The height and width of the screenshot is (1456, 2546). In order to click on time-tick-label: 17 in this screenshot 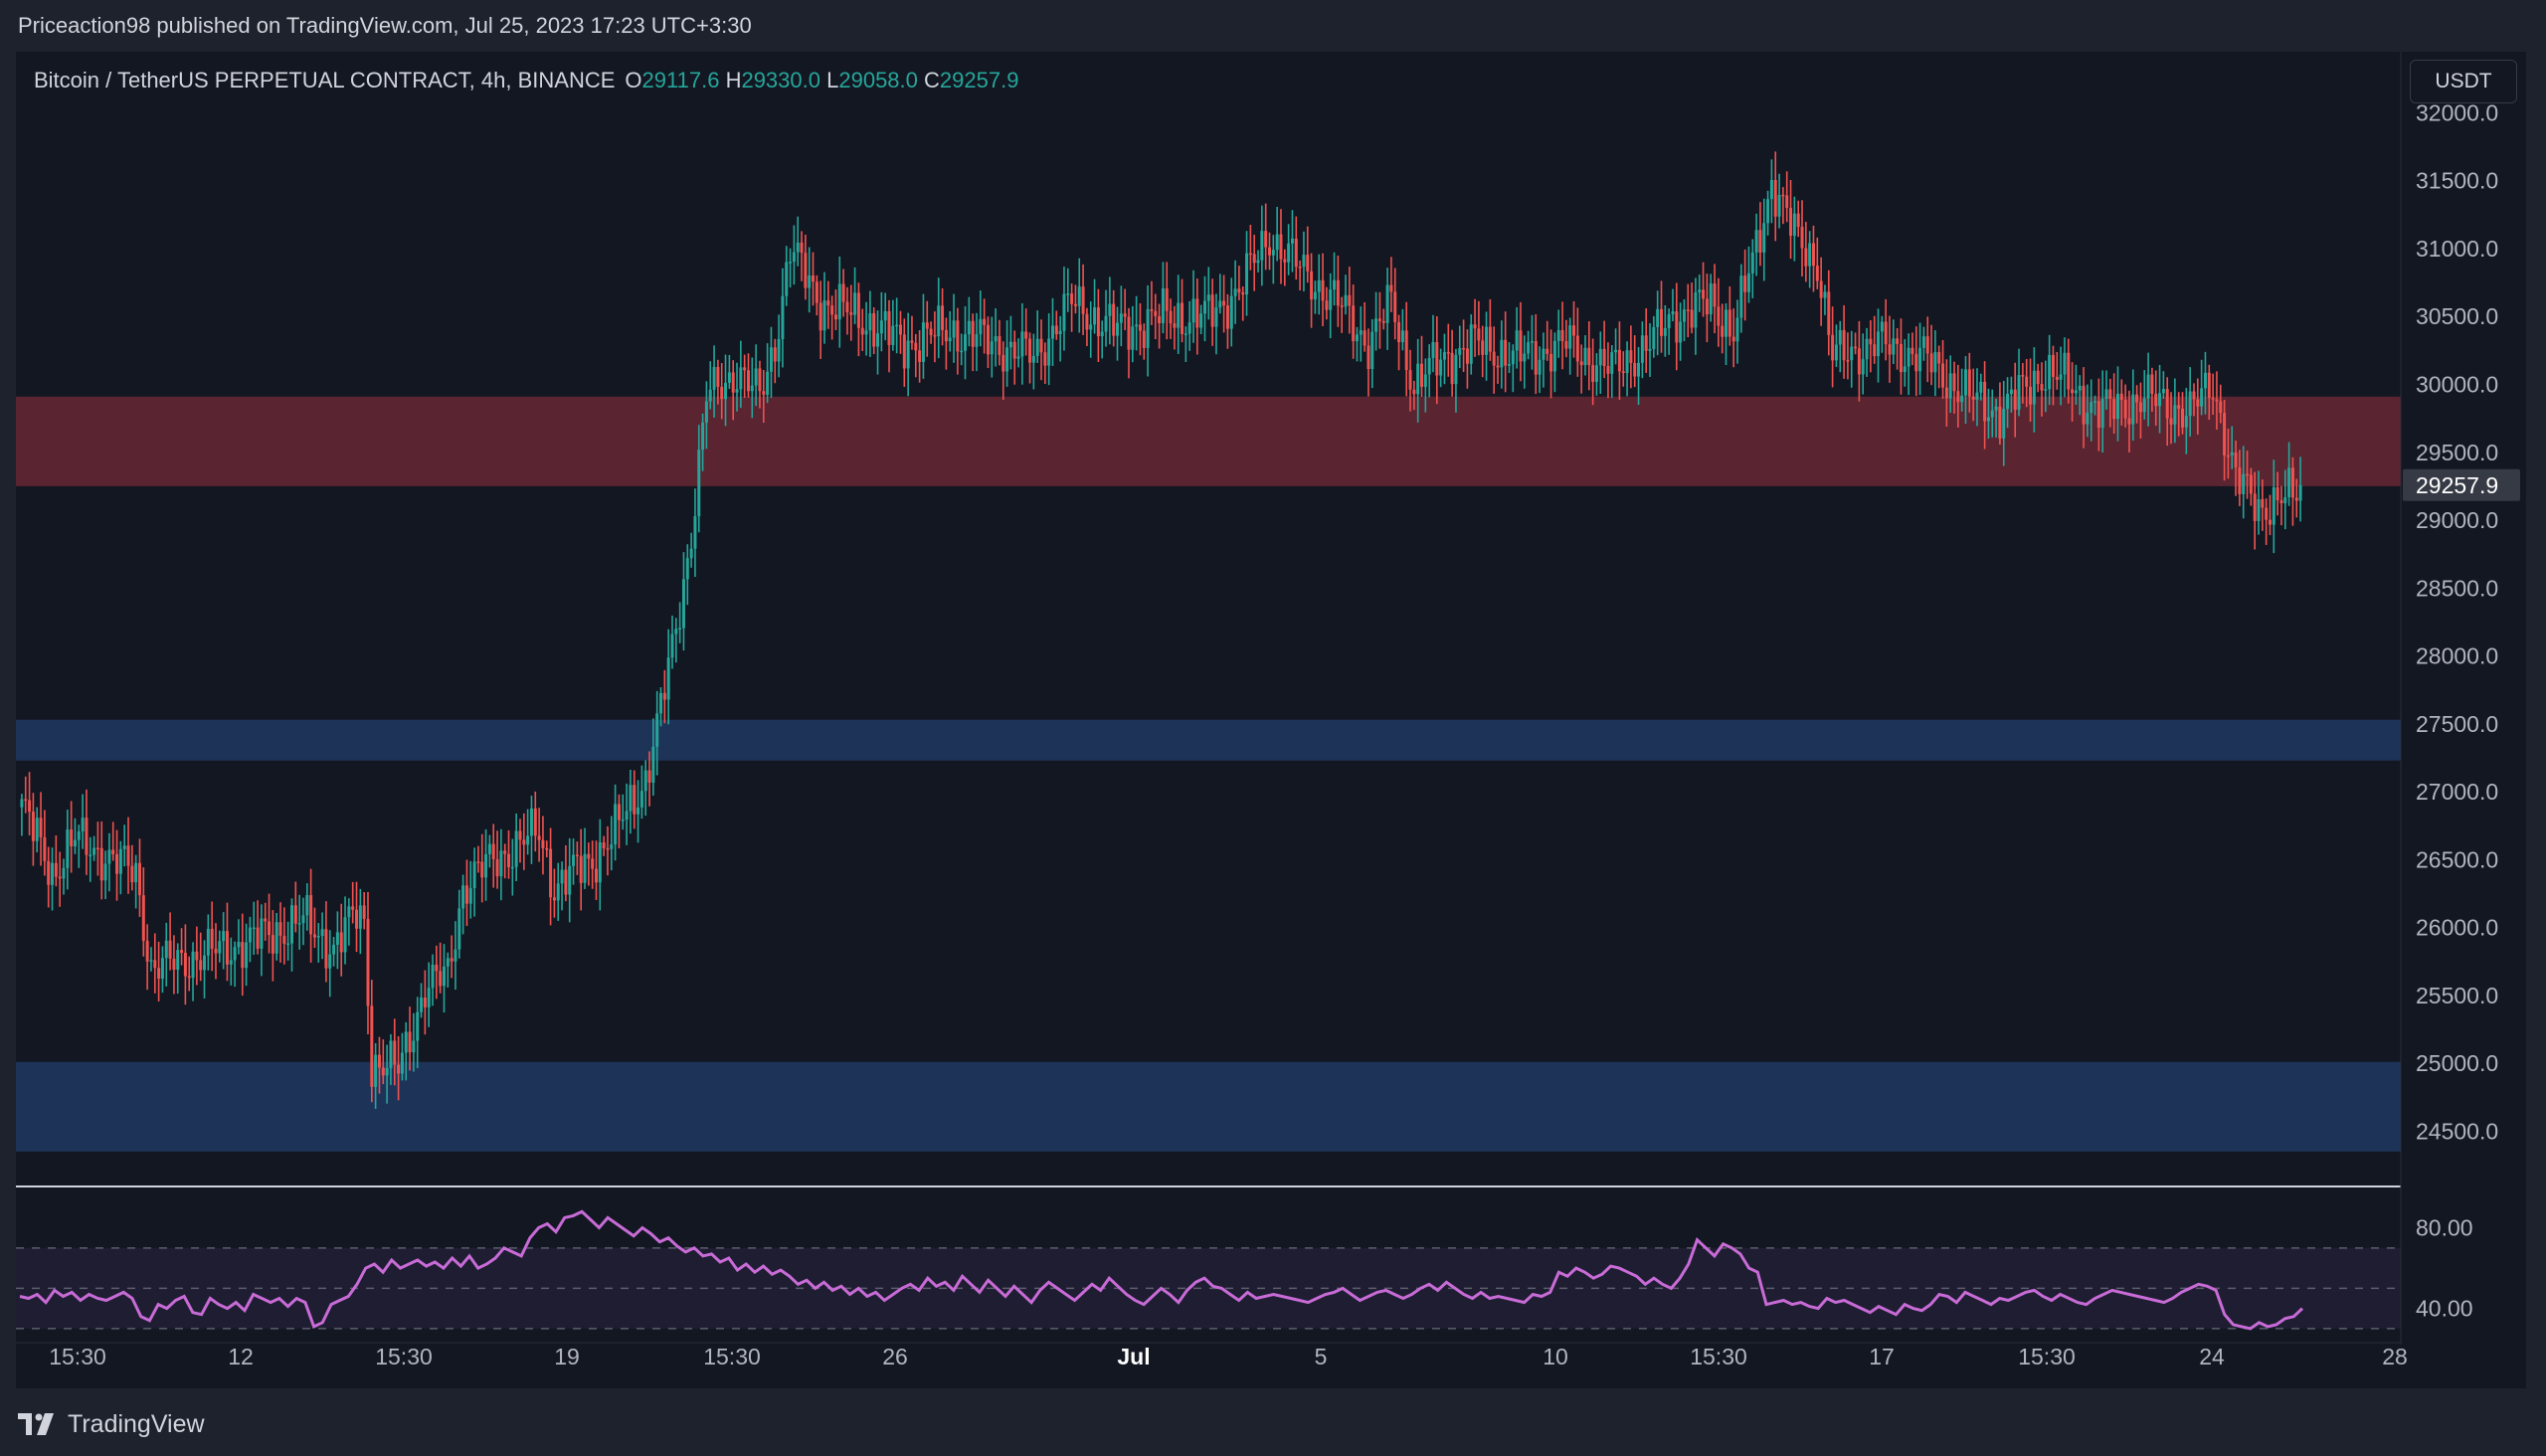, I will do `click(1882, 1356)`.